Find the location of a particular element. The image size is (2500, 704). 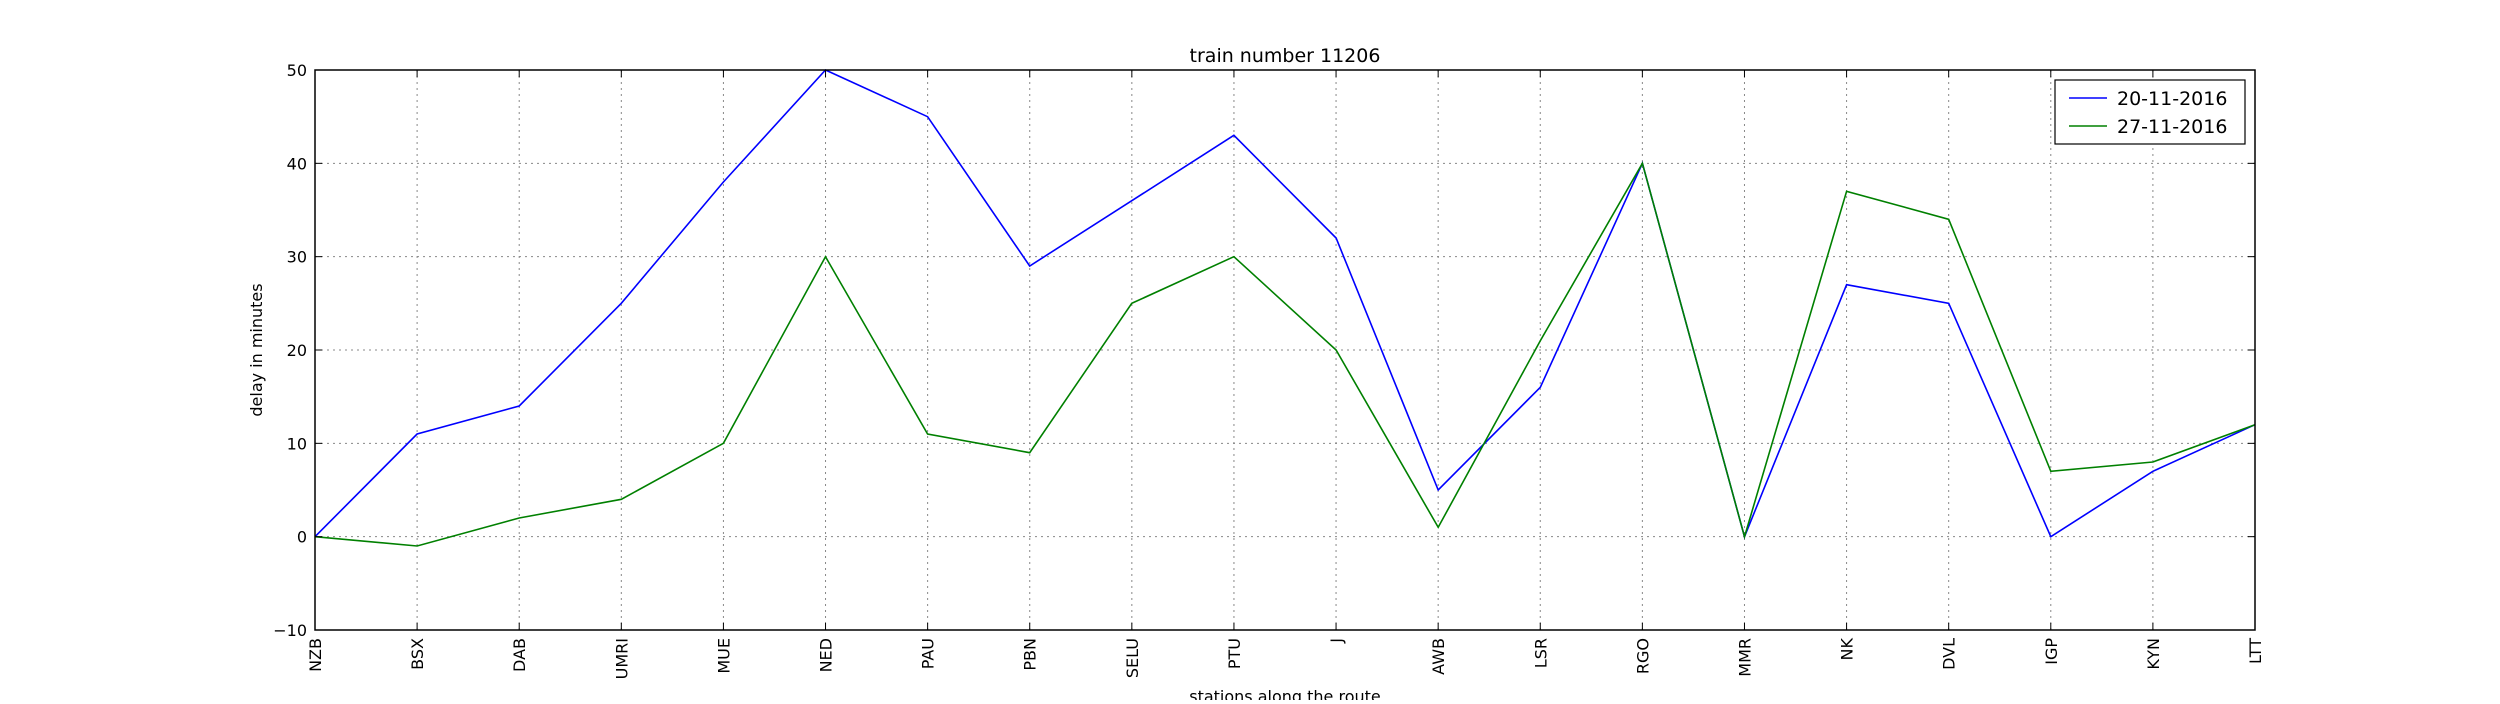

x-tick-label: PTU is located at coordinates (1234, 653).